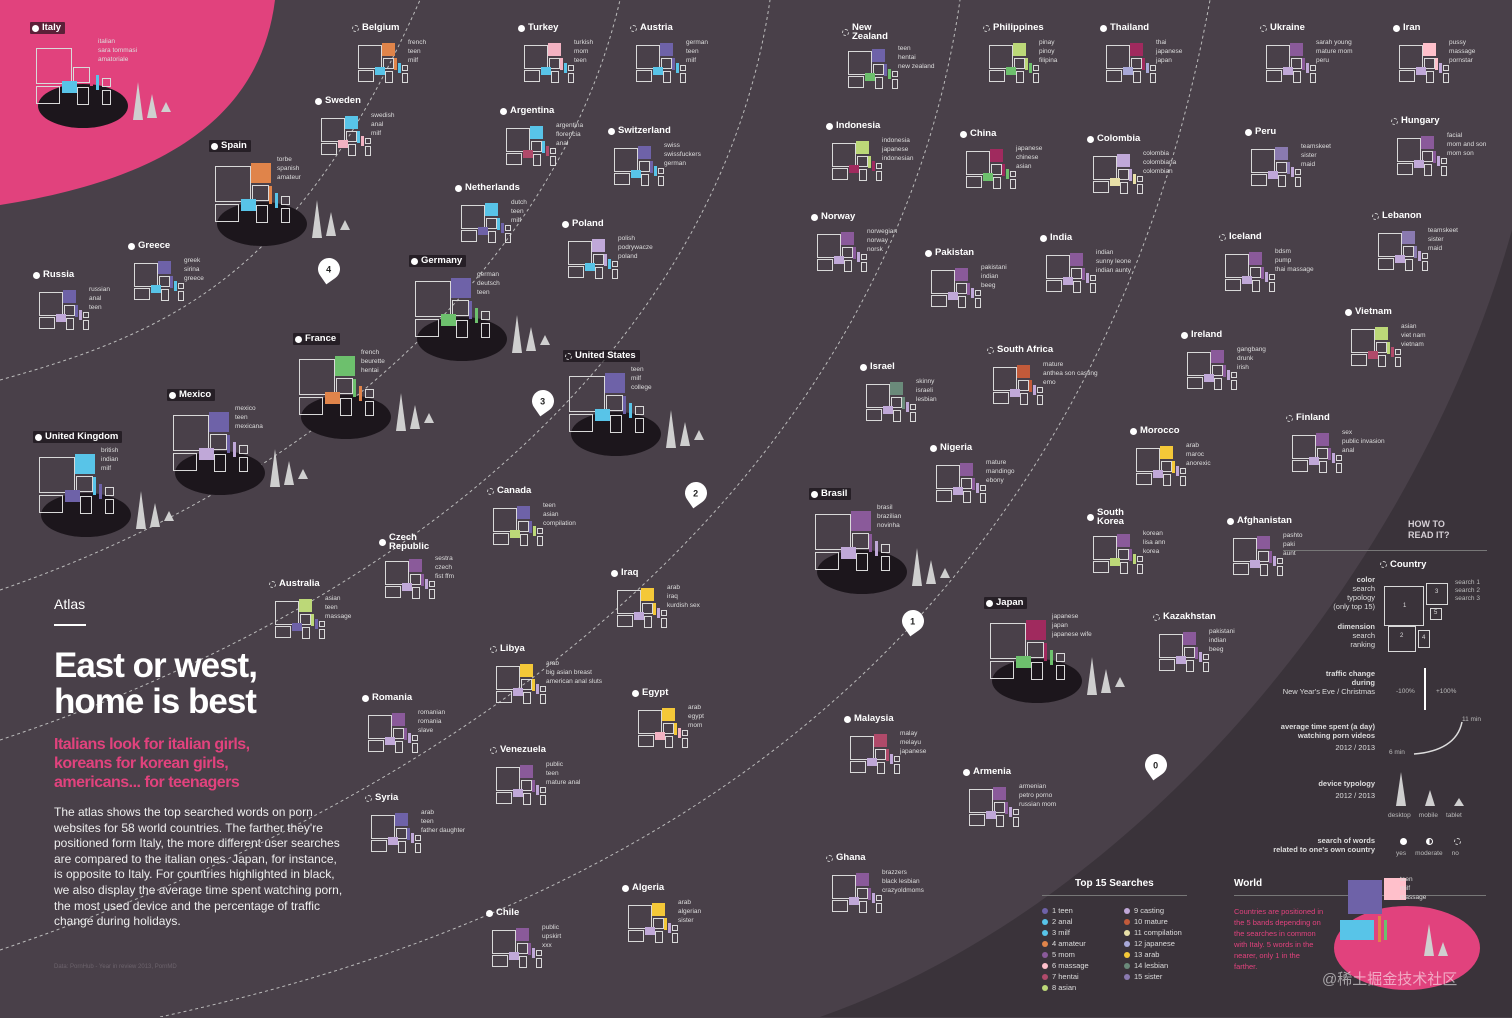 The image size is (1512, 1018). I want to click on search-words: dutch teen milf, so click(519, 212).